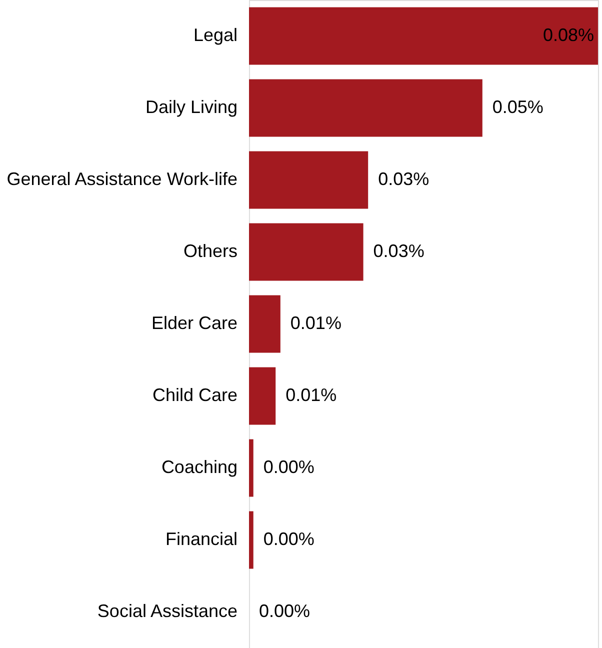 The image size is (602, 648). I want to click on data-label: 0.05%, so click(518, 107).